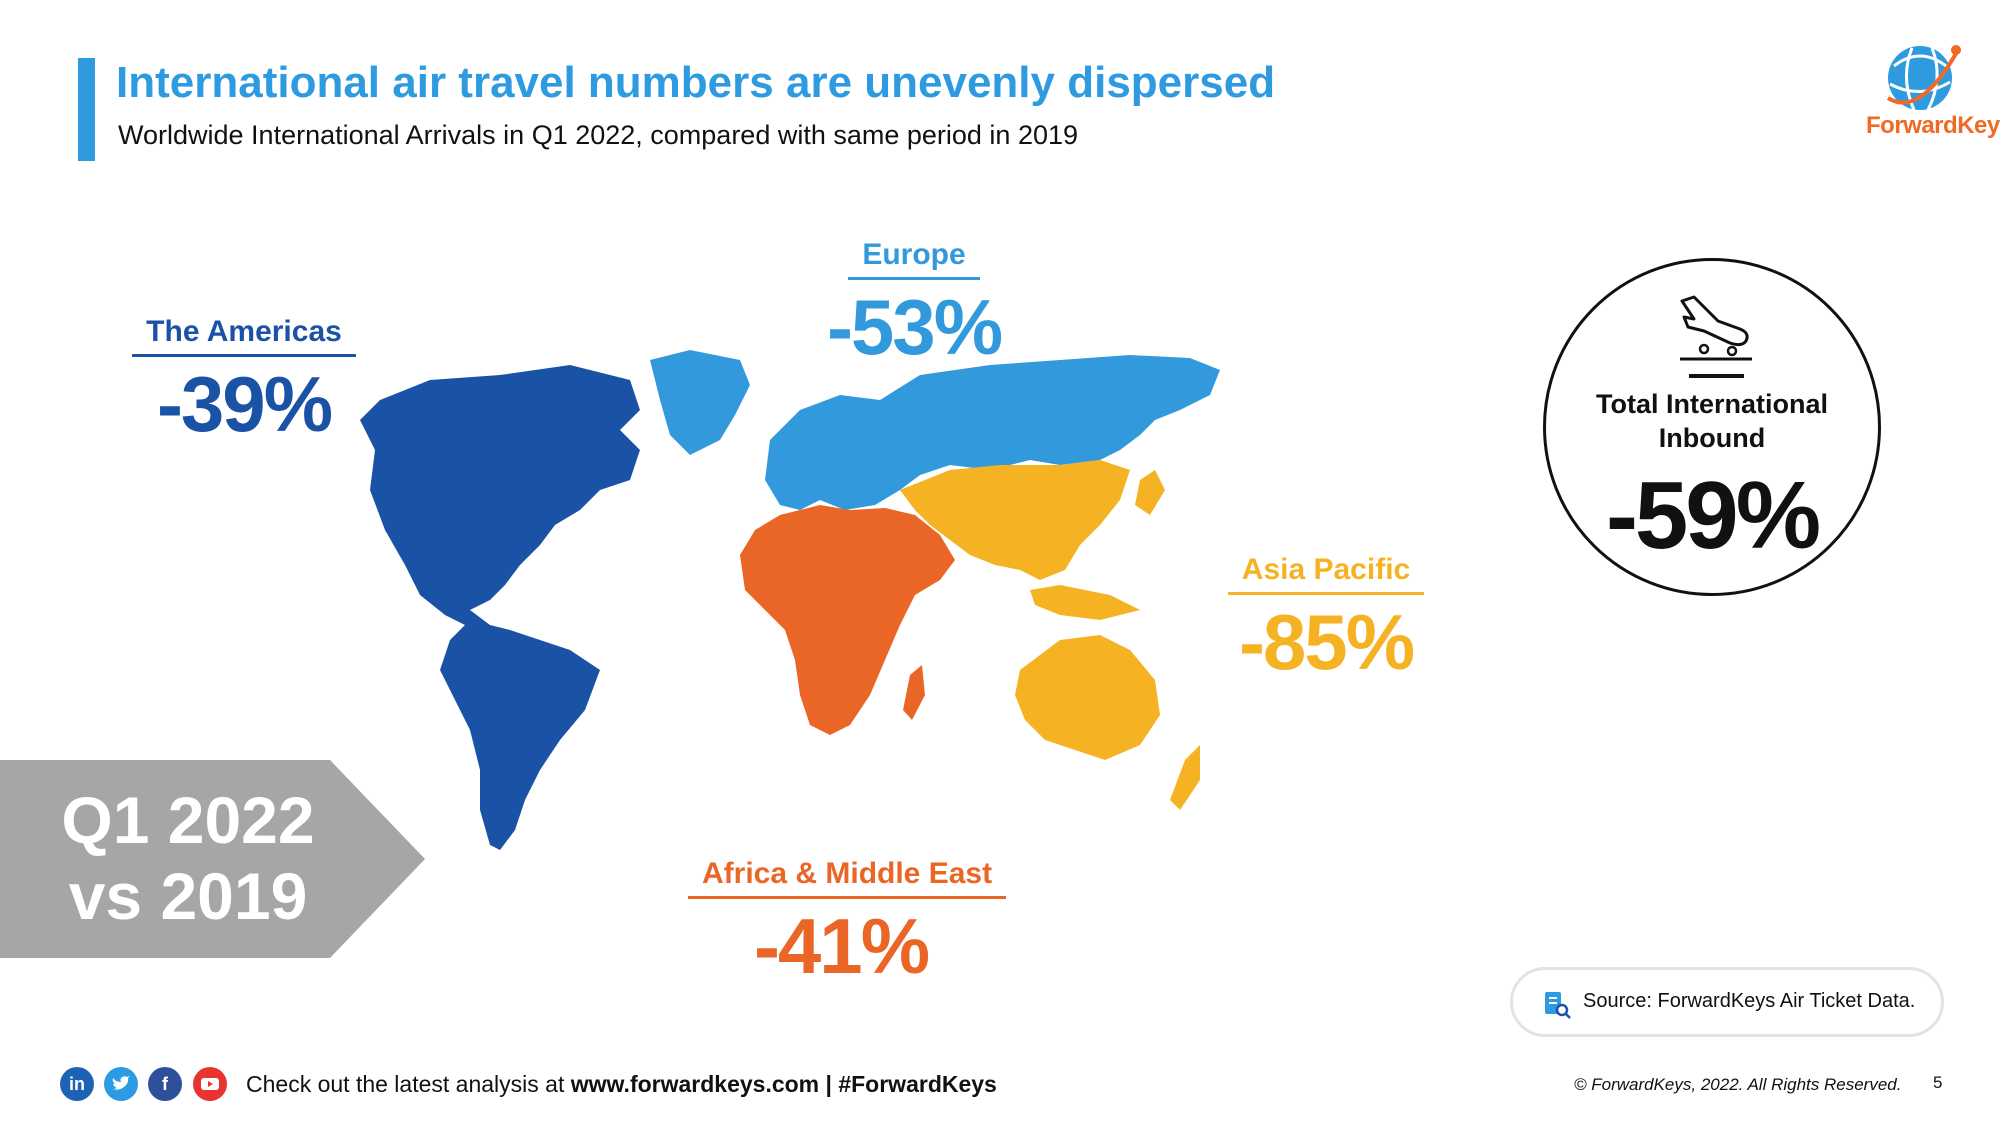  I want to click on region-asia-pacific-change: -85%, so click(1326, 642).